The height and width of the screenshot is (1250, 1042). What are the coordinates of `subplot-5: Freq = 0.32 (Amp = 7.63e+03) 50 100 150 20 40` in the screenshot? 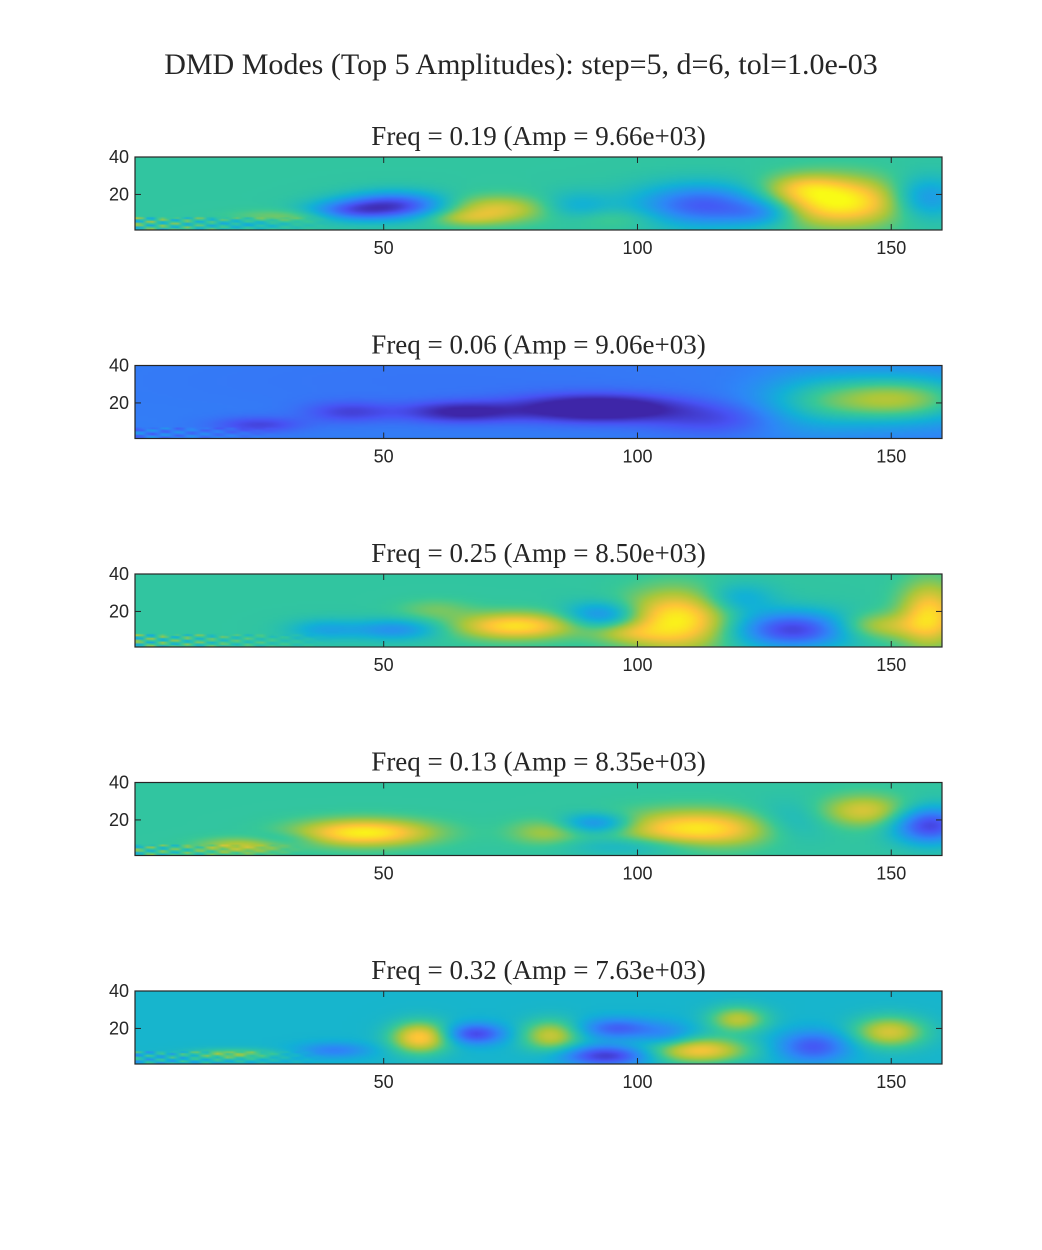 It's located at (526, 1023).